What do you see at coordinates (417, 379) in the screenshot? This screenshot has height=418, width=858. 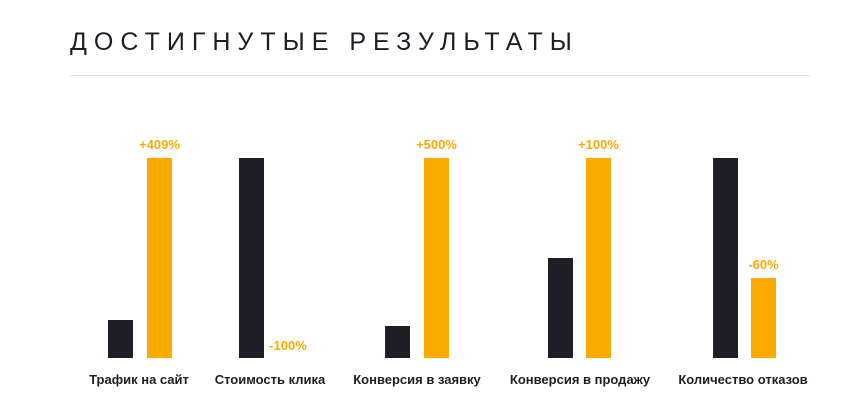 I see `category-label-2: Конверсия в заявку` at bounding box center [417, 379].